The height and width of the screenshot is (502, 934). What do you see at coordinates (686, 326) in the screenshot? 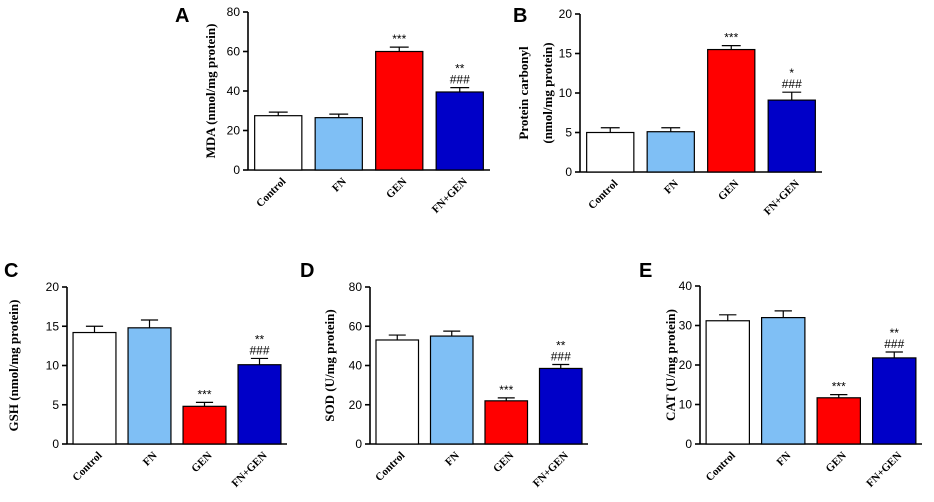
I see `y-tick-label: 30` at bounding box center [686, 326].